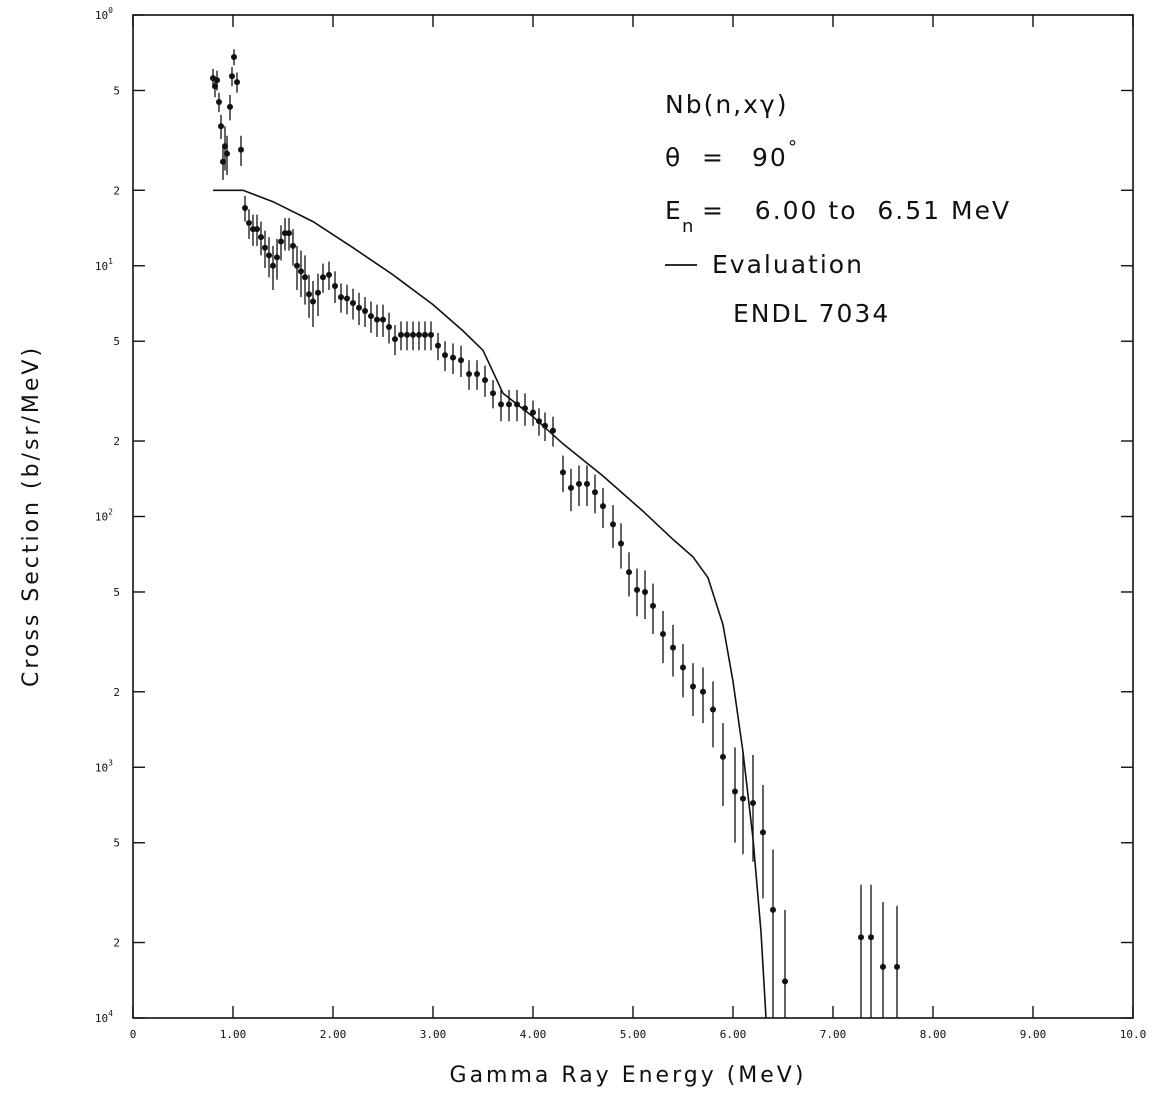  I want to click on x-tick-label: 7.00, so click(833, 1034).